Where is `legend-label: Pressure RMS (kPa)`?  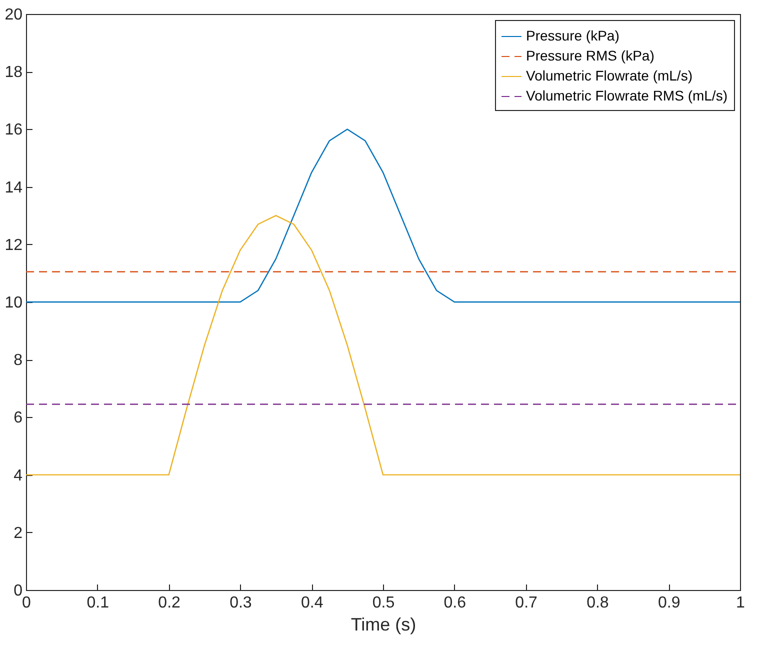
legend-label: Pressure RMS (kPa) is located at coordinates (590, 56).